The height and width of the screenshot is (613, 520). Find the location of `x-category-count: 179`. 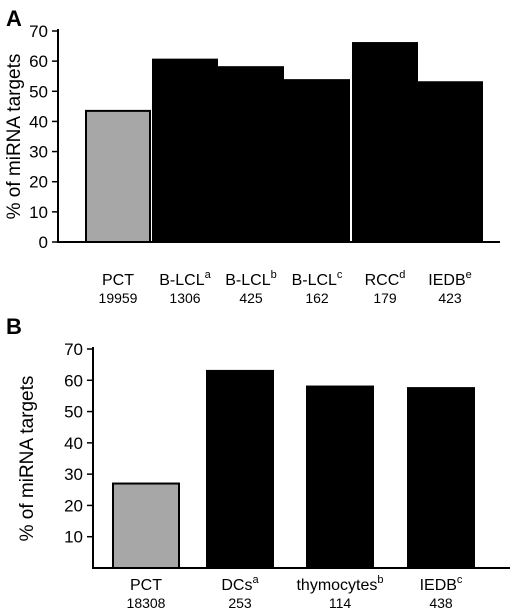

x-category-count: 179 is located at coordinates (385, 298).